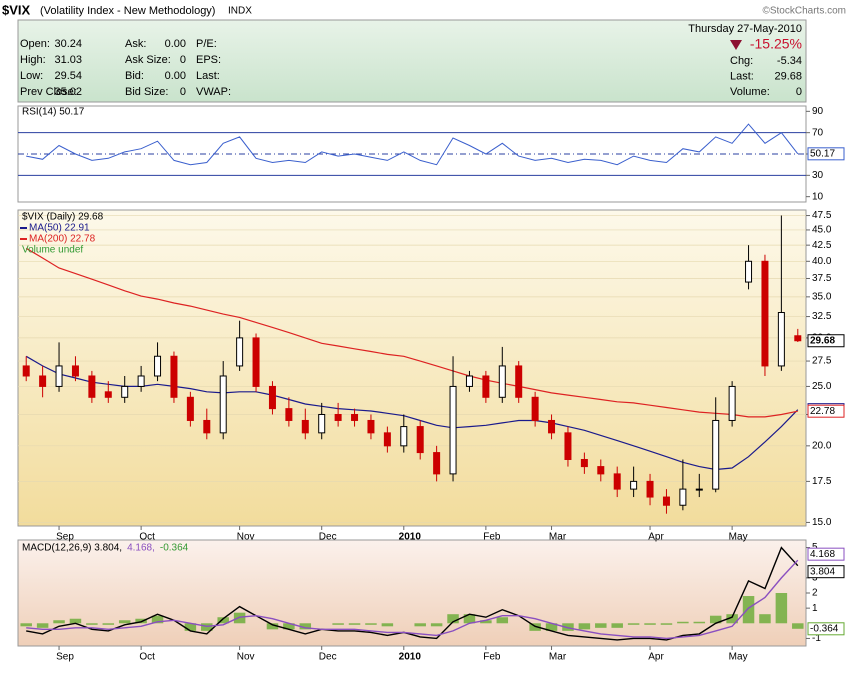 This screenshot has width=850, height=673. I want to click on y-tick-label: 25.0, so click(822, 386).